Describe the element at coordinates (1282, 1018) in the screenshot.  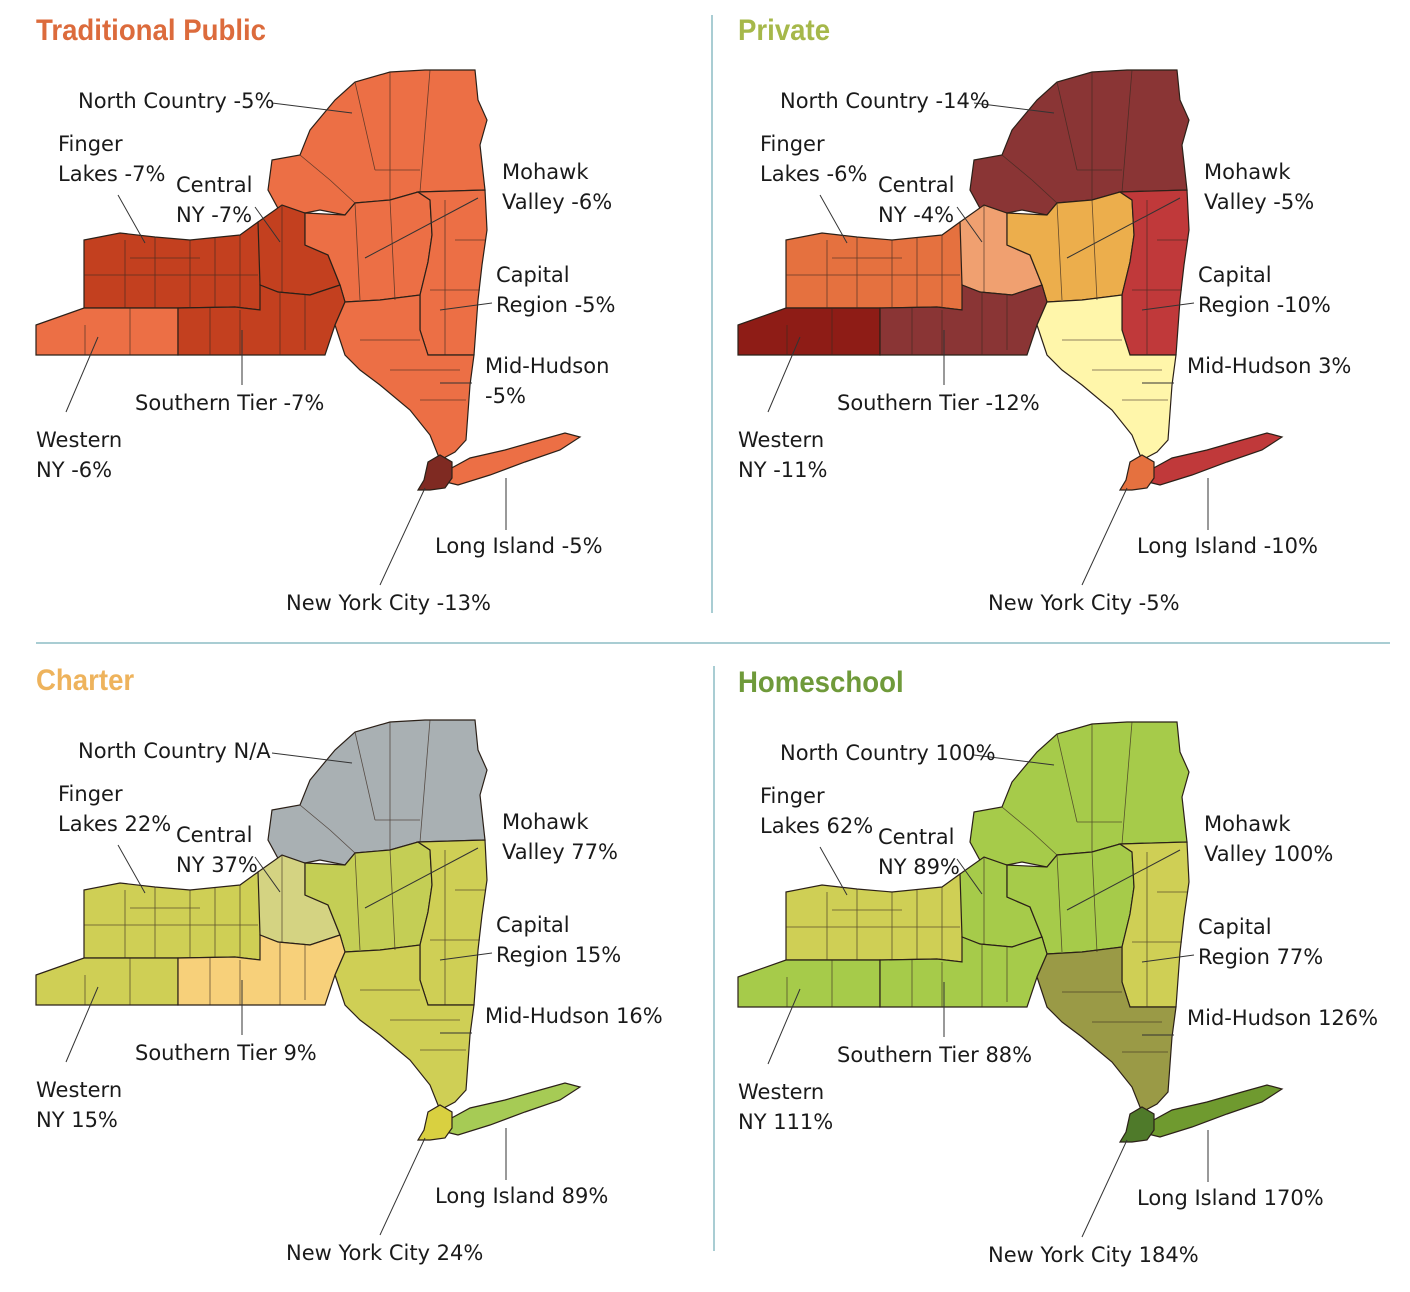
I see `label-mid-hudson: Mid-Hudson 126%` at that location.